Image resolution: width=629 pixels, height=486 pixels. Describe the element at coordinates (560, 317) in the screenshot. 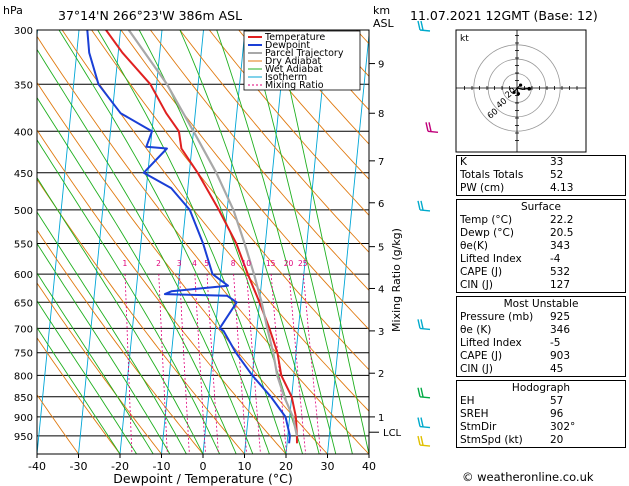

I see `most-unstable-value: 925` at that location.